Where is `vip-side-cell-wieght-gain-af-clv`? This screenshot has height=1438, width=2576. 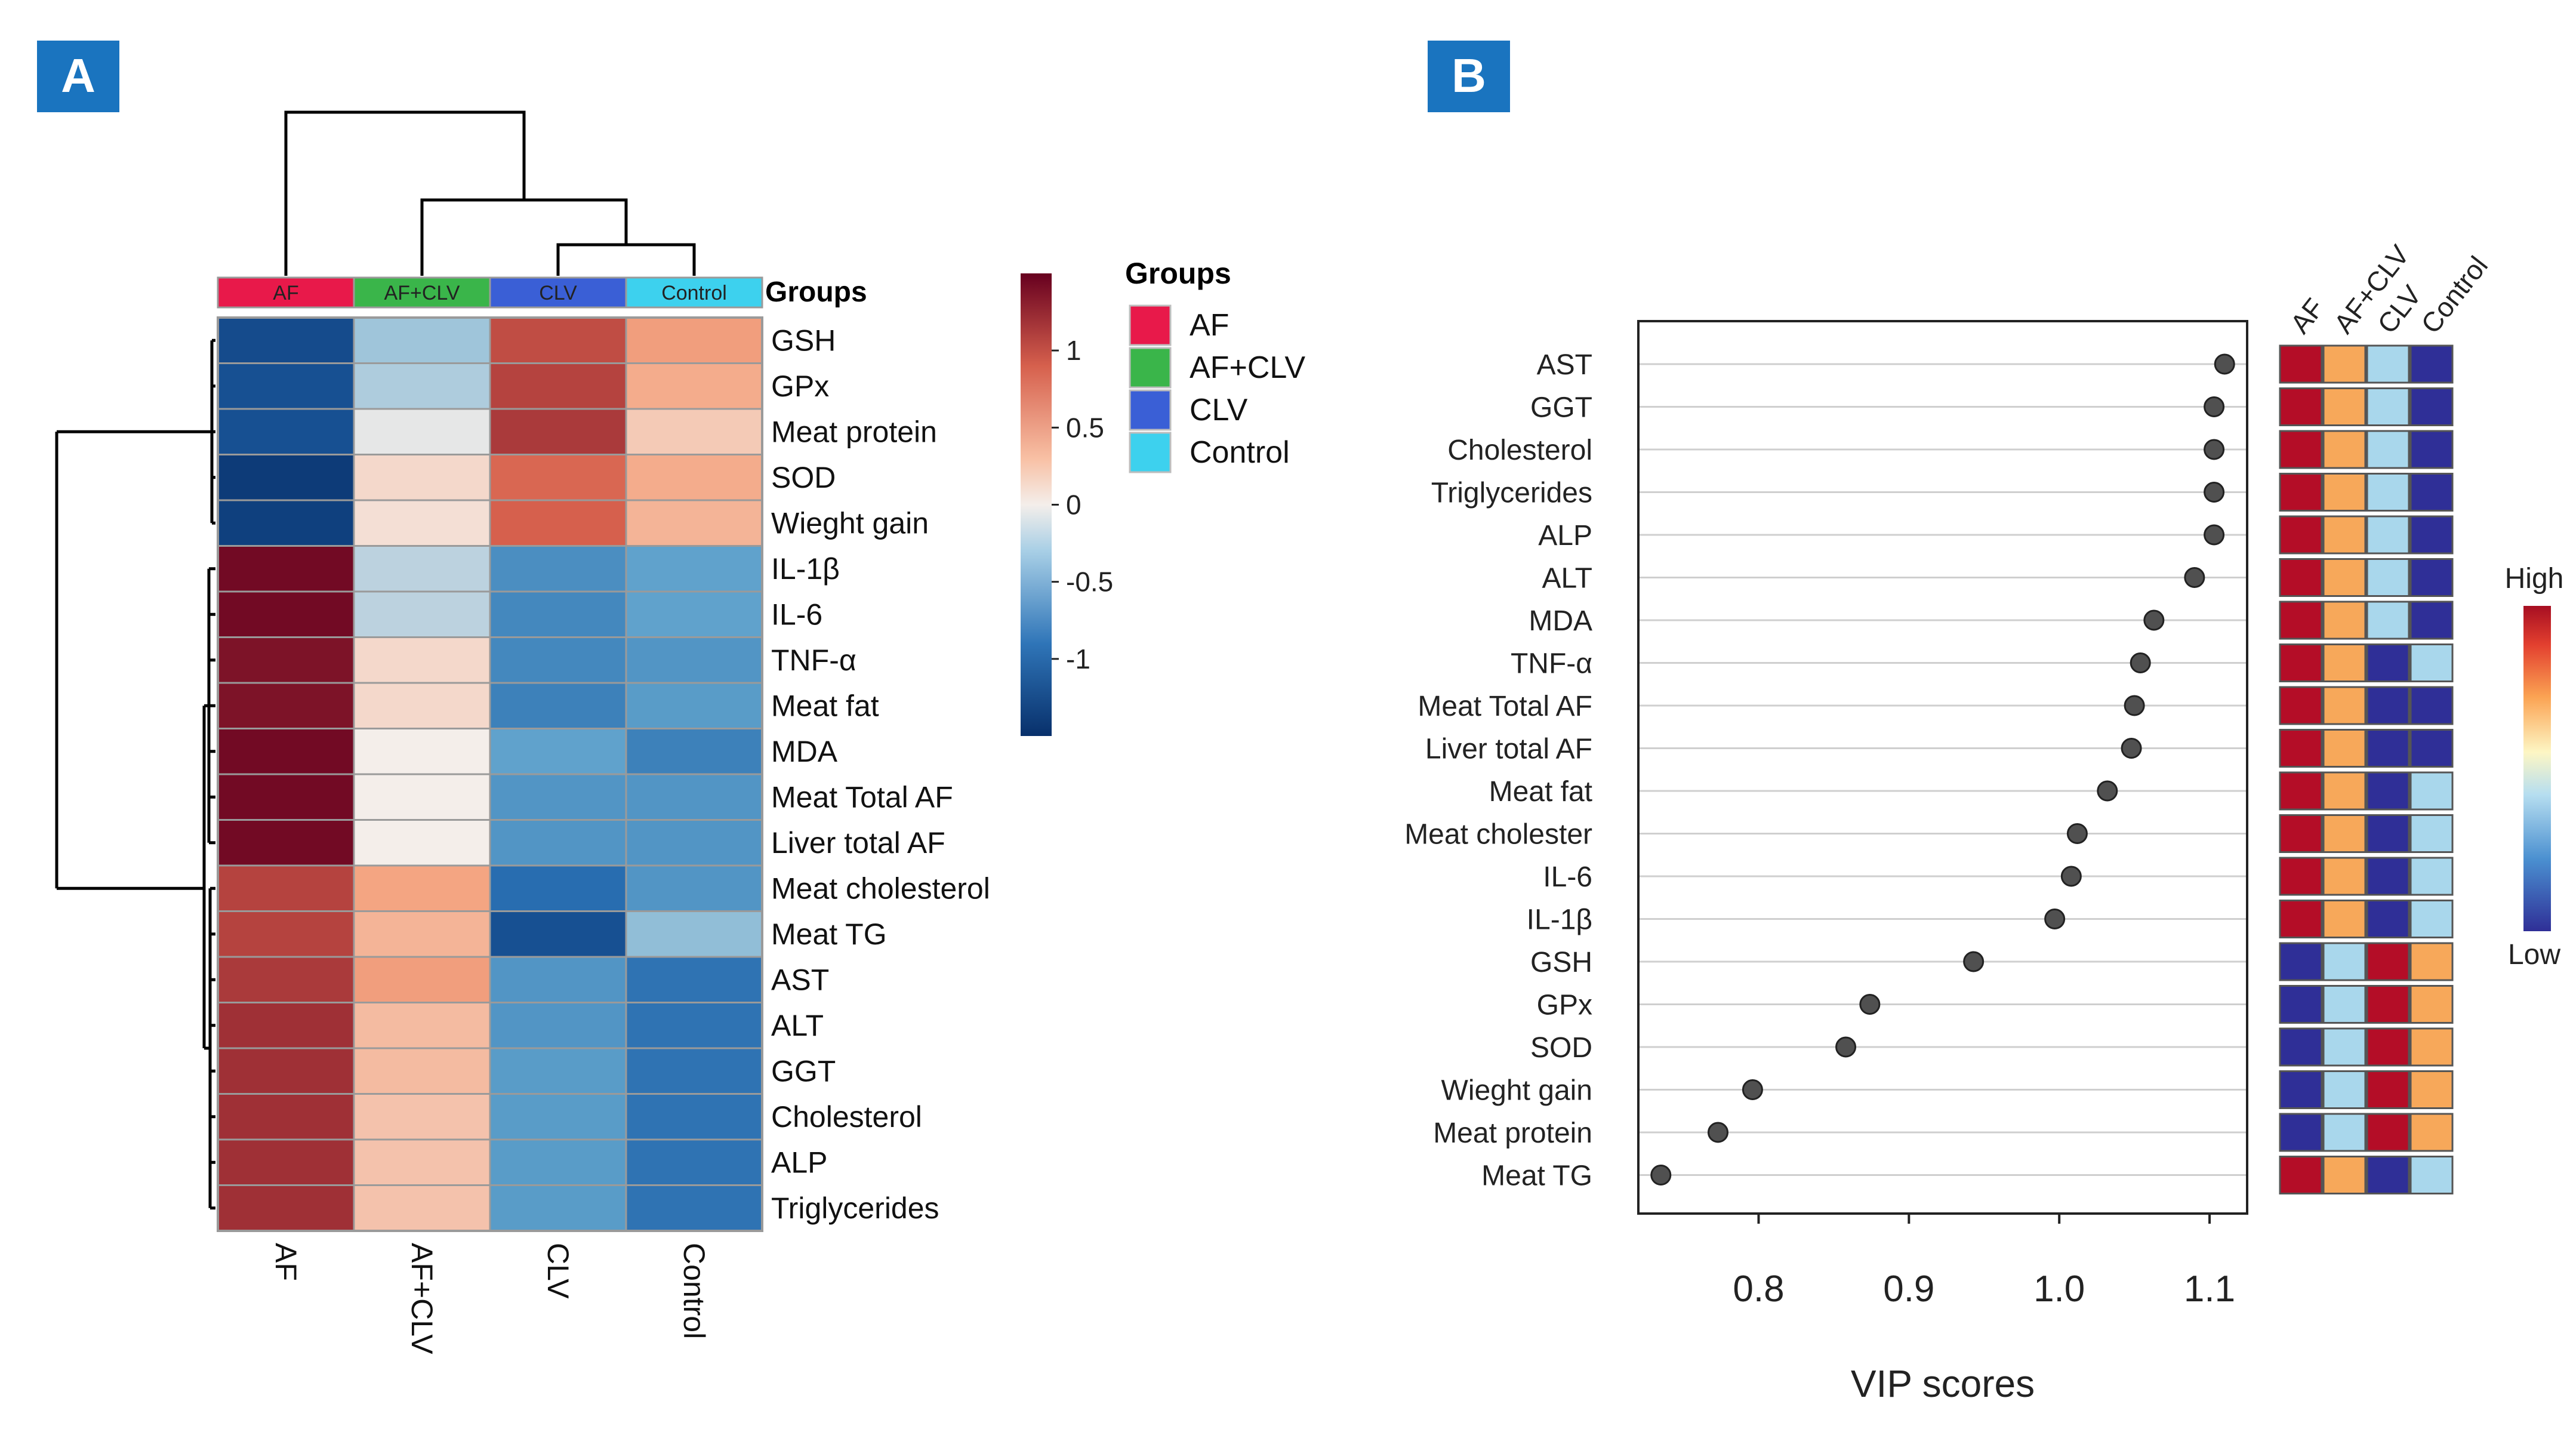
vip-side-cell-wieght-gain-af-clv is located at coordinates (2344, 1089).